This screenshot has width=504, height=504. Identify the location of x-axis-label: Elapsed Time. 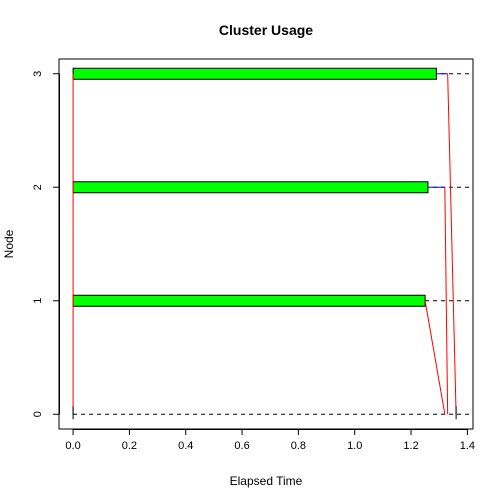
(266, 481).